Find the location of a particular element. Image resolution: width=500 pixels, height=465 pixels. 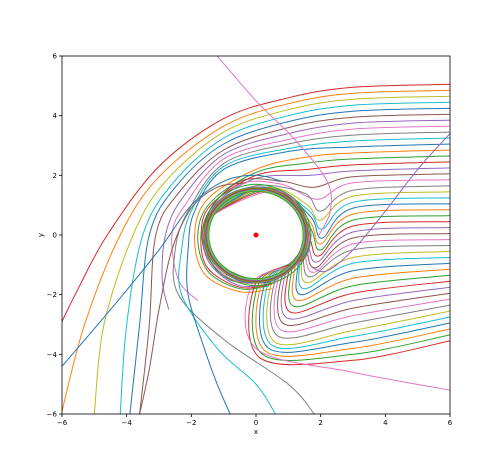

y-tick-label: 0 is located at coordinates (55, 236).